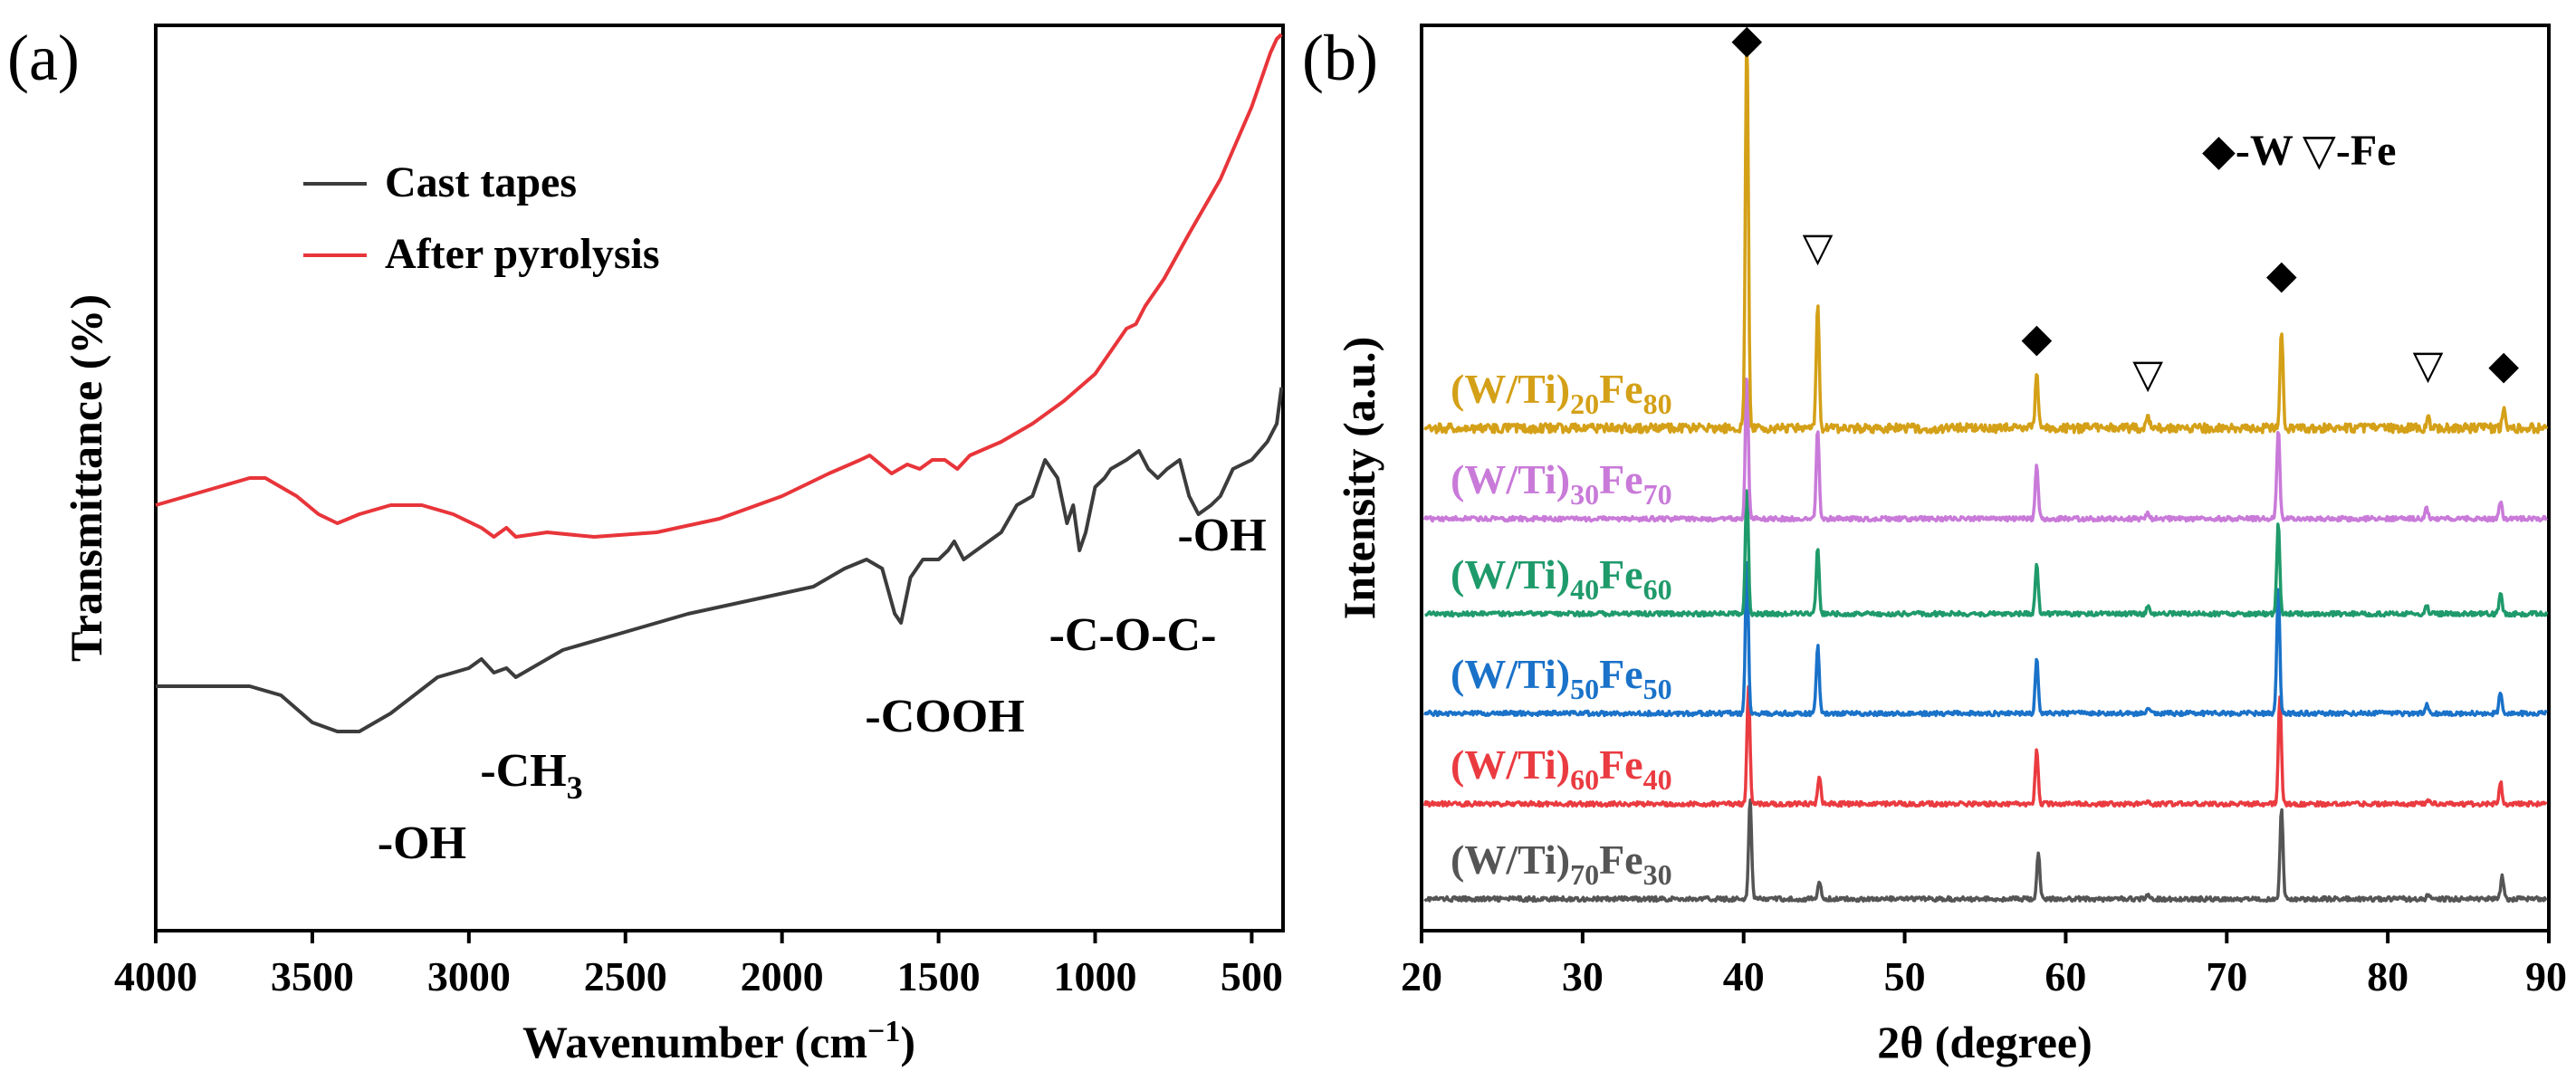 The width and height of the screenshot is (2576, 1071). Describe the element at coordinates (1095, 976) in the screenshot. I see `x-tick-label: 1000` at that location.